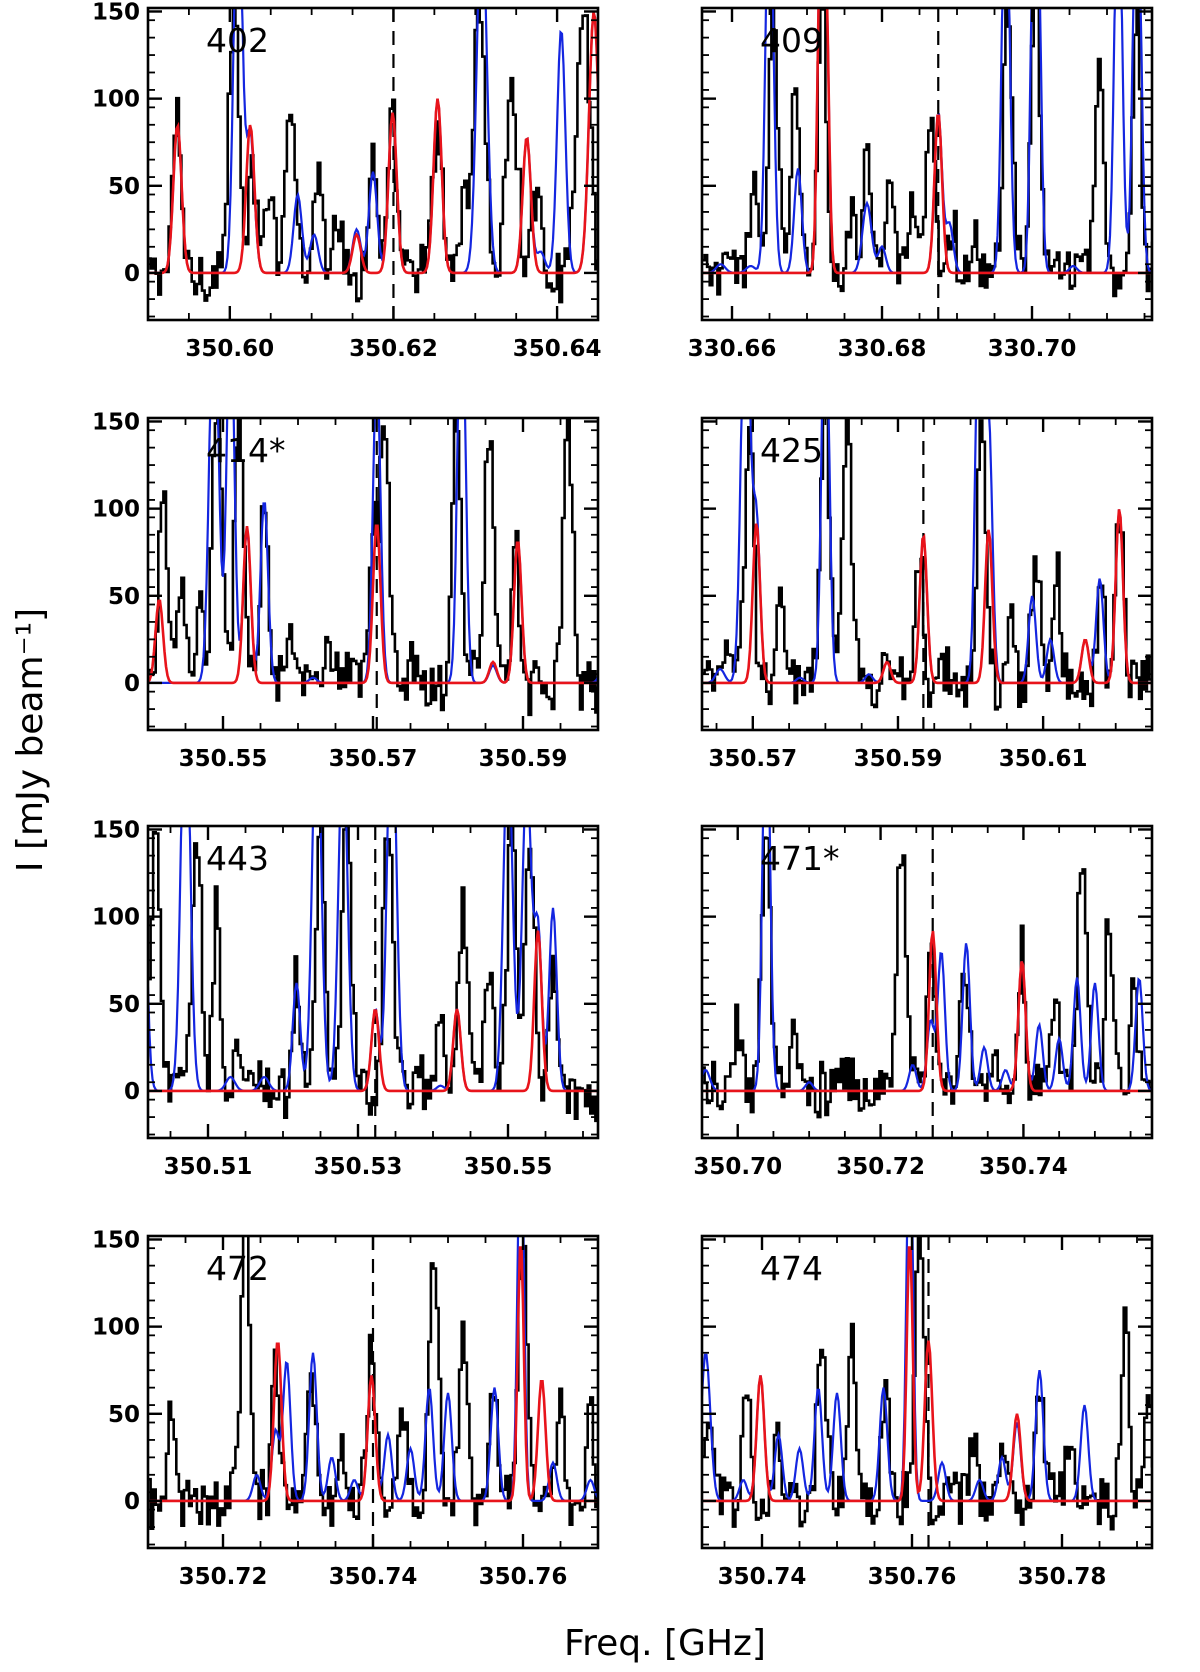 Image resolution: width=1200 pixels, height=1672 pixels. Describe the element at coordinates (732, 349) in the screenshot. I see `x-tick-label: 330.66` at that location.